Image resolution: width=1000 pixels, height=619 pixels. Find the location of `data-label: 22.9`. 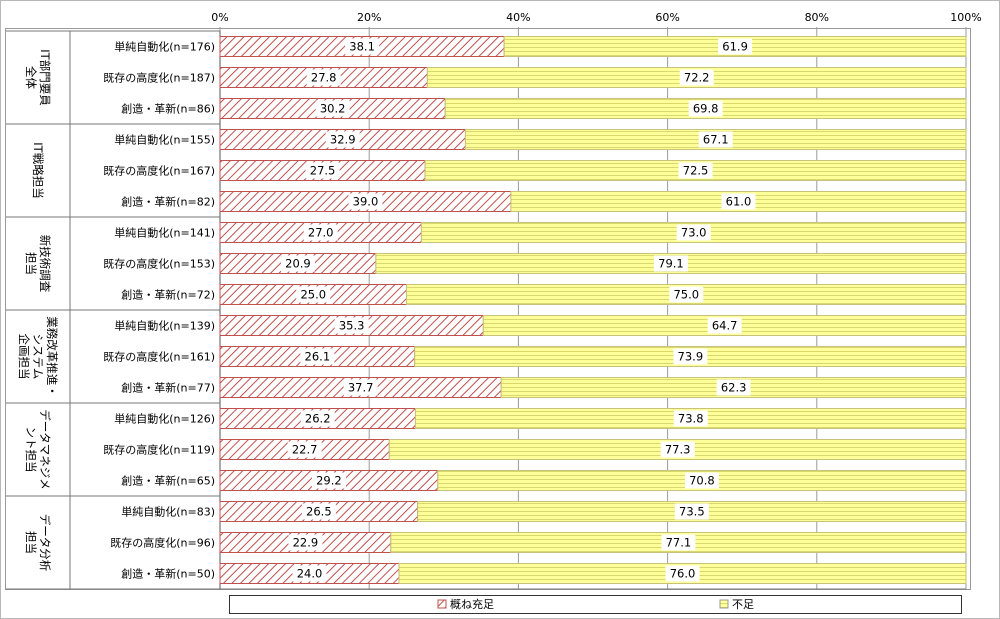

data-label: 22.9 is located at coordinates (306, 543).